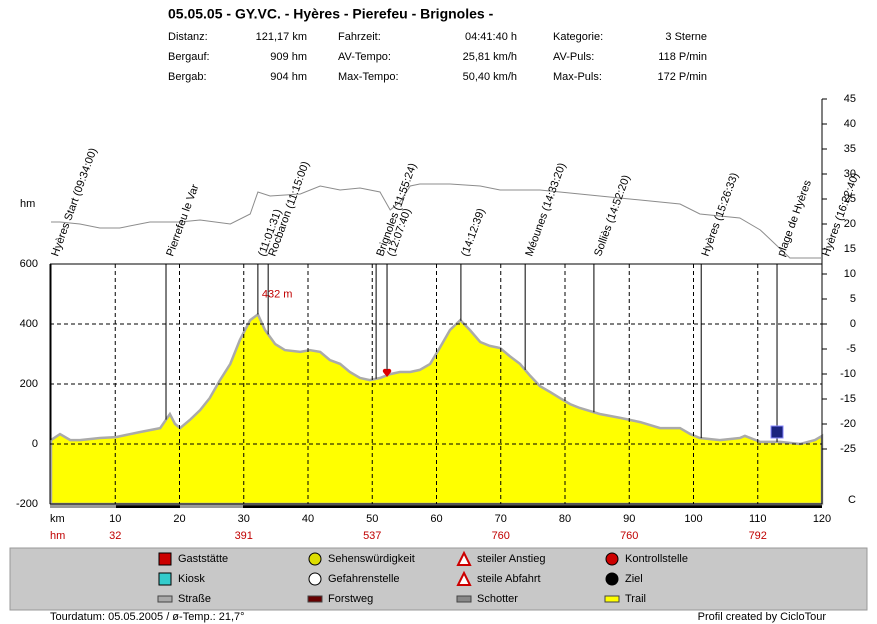 This screenshot has width=877, height=624. Describe the element at coordinates (203, 559) in the screenshot. I see `legend-label: Gaststätte` at that location.